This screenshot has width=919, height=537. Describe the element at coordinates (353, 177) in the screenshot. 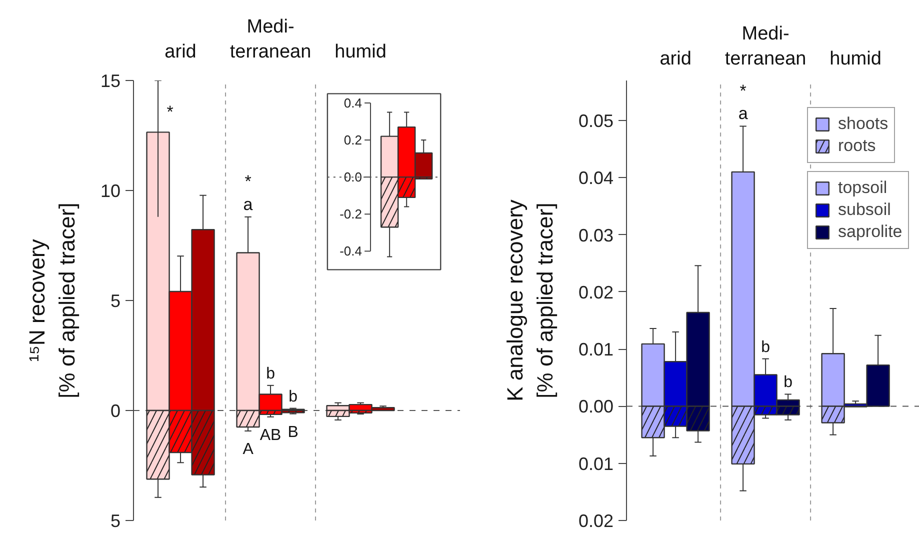

I see `y-tick-label: 0.0` at that location.